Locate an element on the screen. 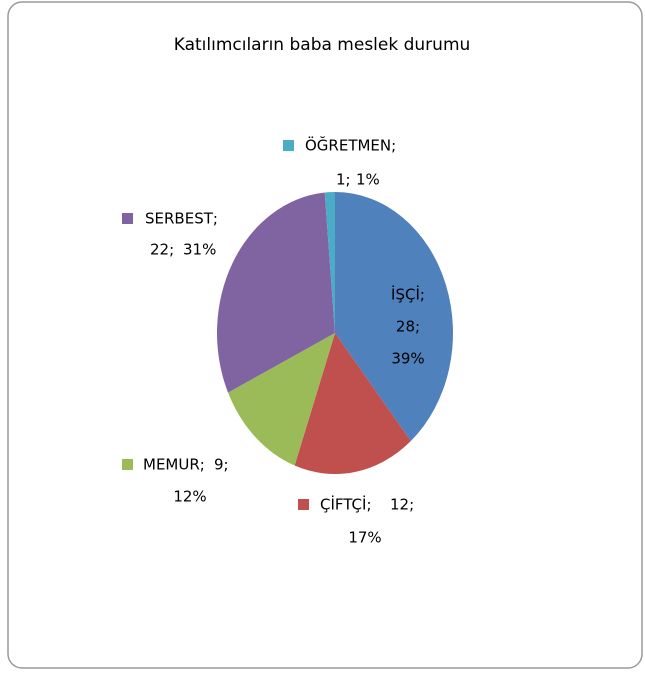 This screenshot has height=675, width=645. slice-value-label: 1; is located at coordinates (343, 180).